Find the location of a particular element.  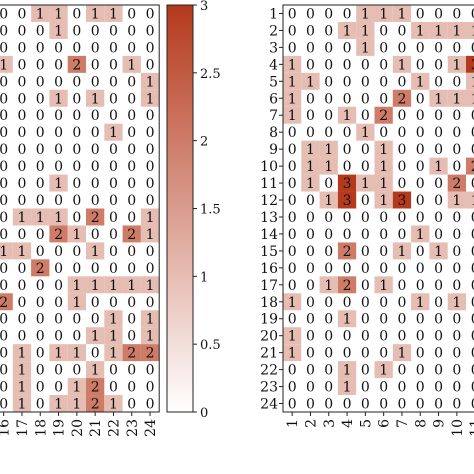

right-heatmap-y-tick-label: 22 is located at coordinates (269, 371).